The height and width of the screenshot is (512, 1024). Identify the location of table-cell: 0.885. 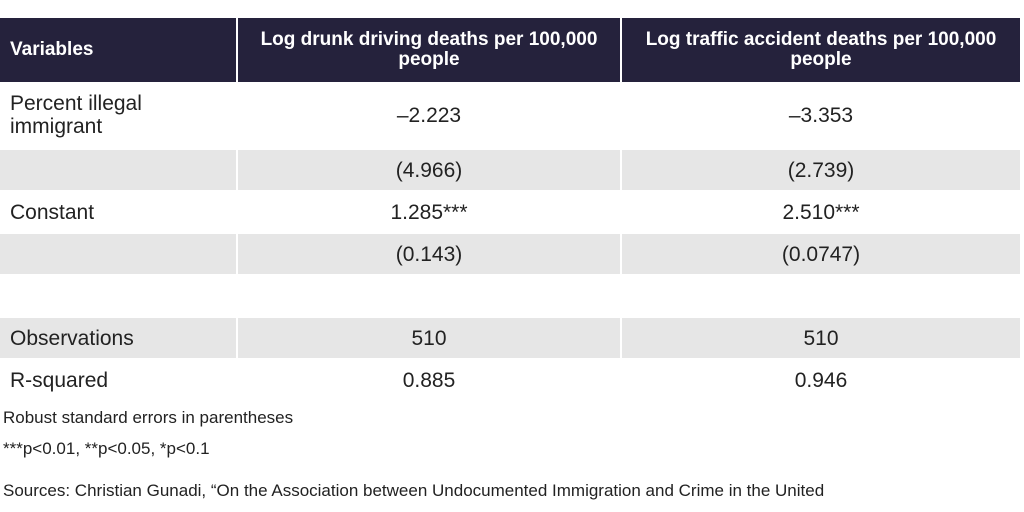
(429, 380).